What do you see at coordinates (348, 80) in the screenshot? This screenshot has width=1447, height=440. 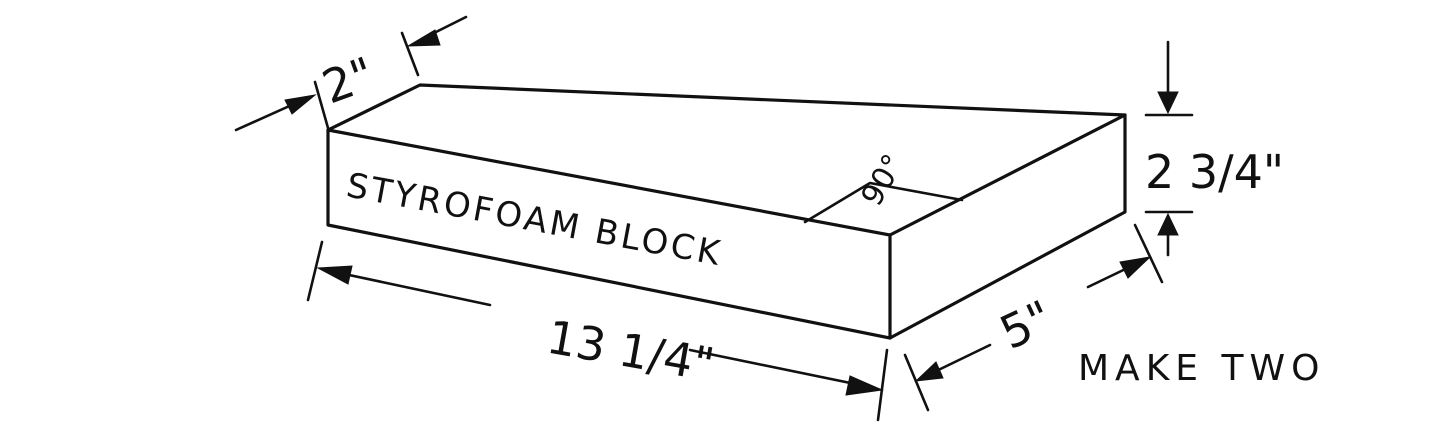 I see `thickness-label: 2"` at bounding box center [348, 80].